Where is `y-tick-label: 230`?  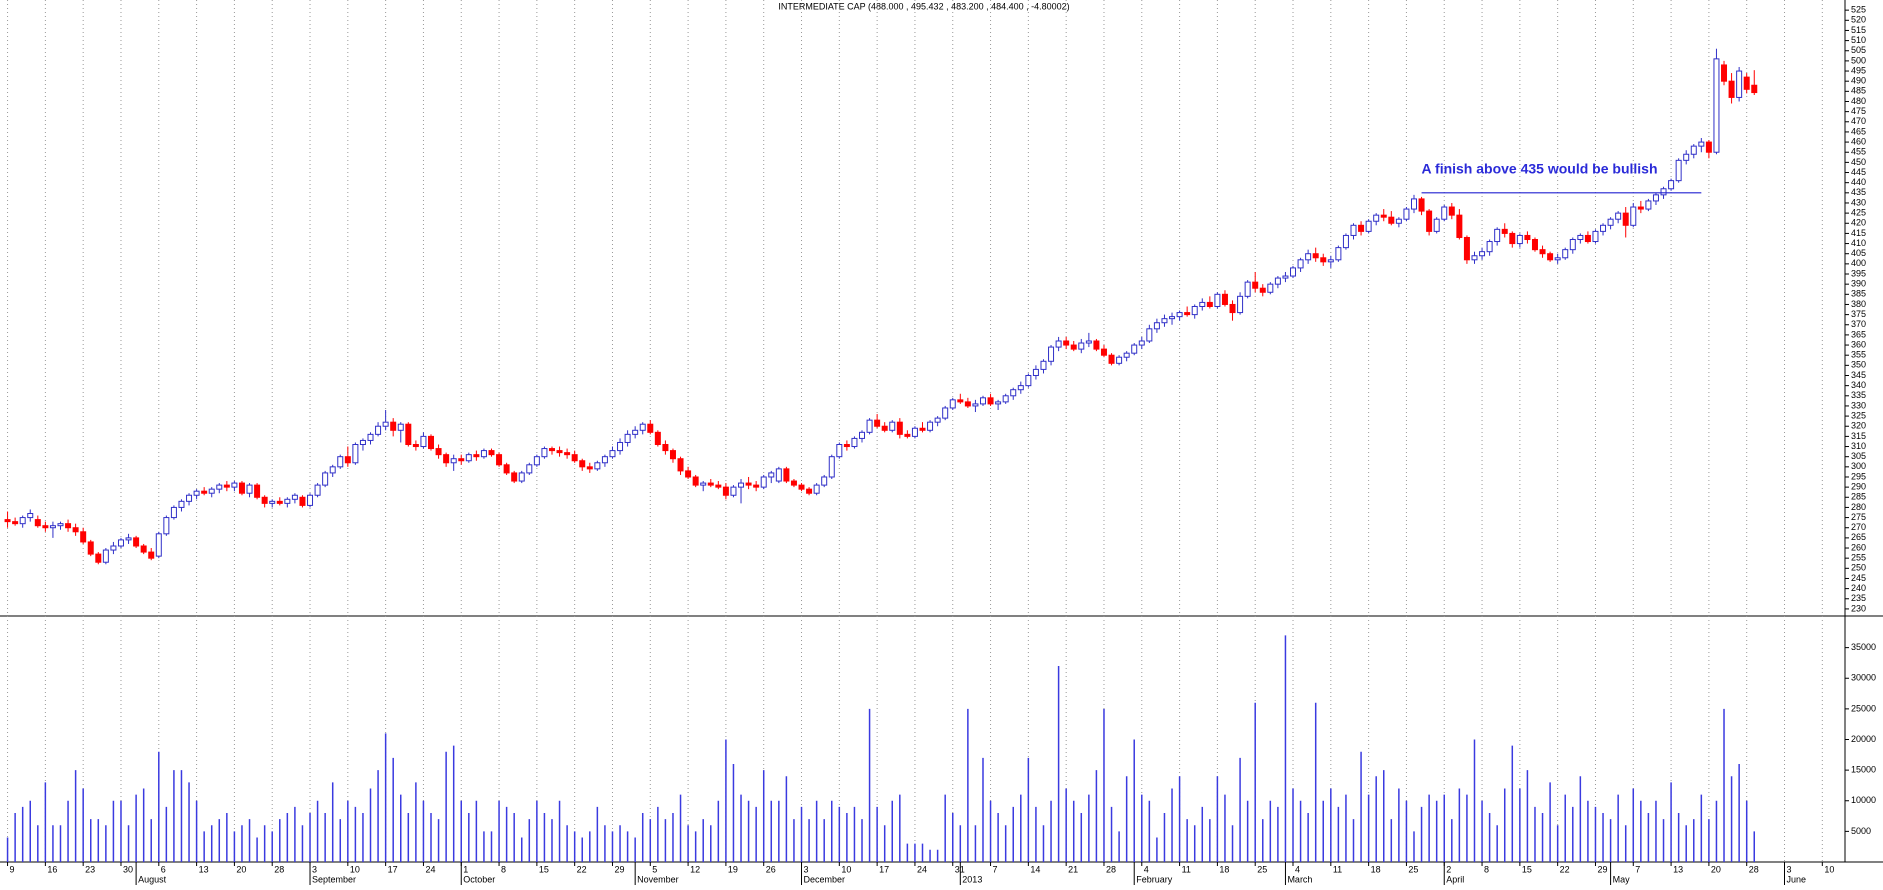 y-tick-label: 230 is located at coordinates (1858, 608).